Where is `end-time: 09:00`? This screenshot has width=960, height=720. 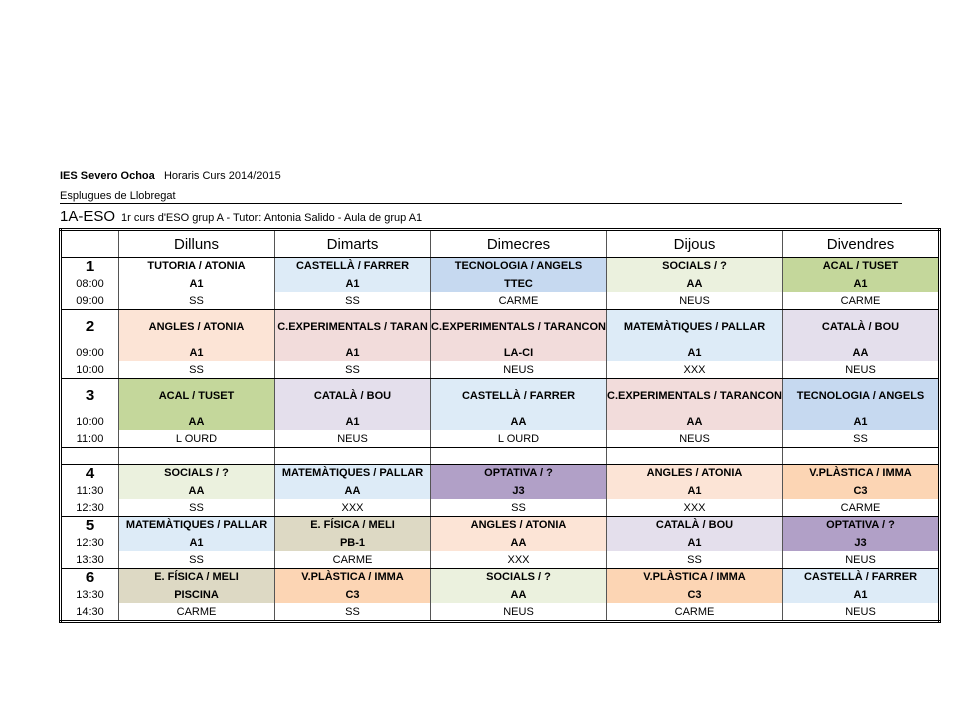 end-time: 09:00 is located at coordinates (89, 301).